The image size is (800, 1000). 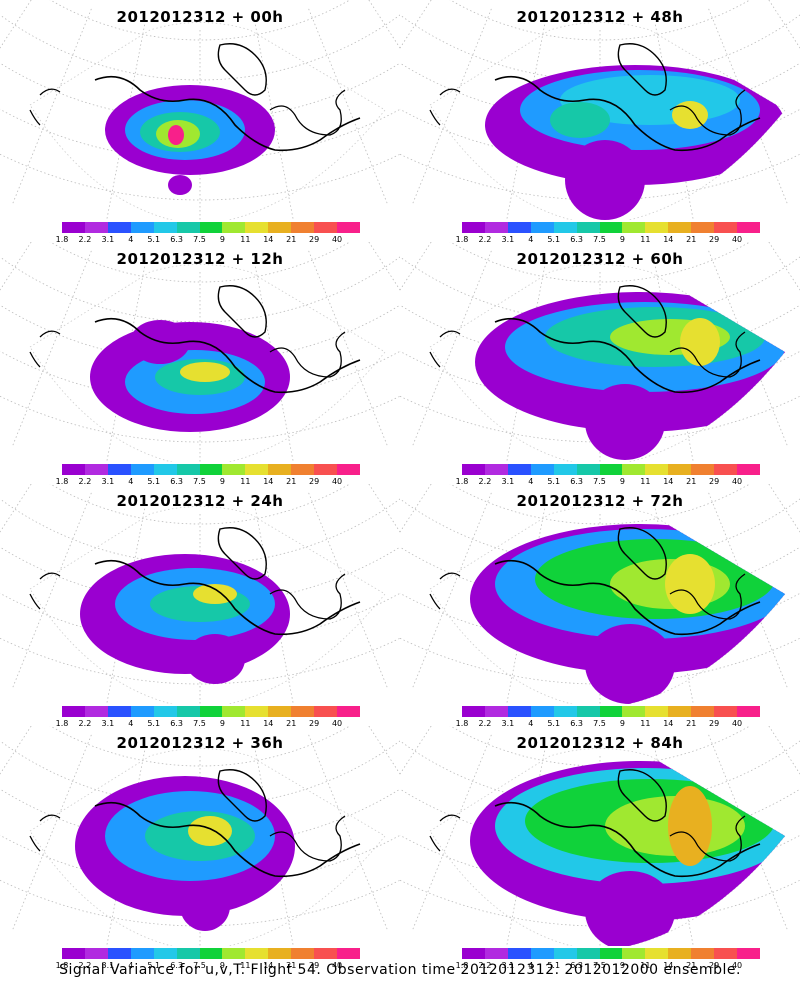 I want to click on panel-title: 2012012312 + 72h, so click(x=600, y=501).